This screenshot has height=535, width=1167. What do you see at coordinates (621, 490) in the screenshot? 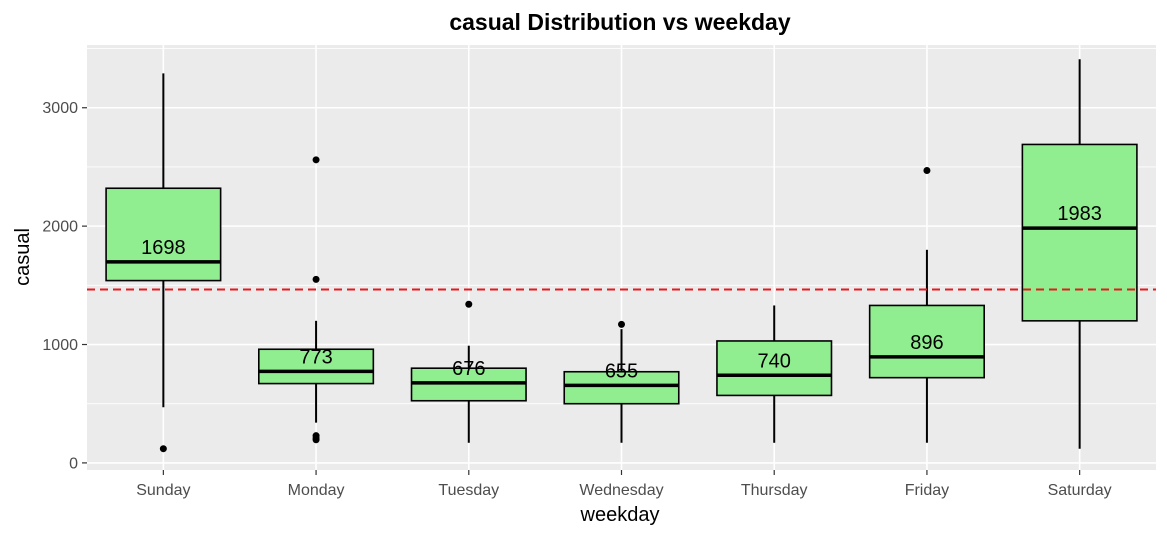
I see `x-tick-label: Wednesday` at bounding box center [621, 490].